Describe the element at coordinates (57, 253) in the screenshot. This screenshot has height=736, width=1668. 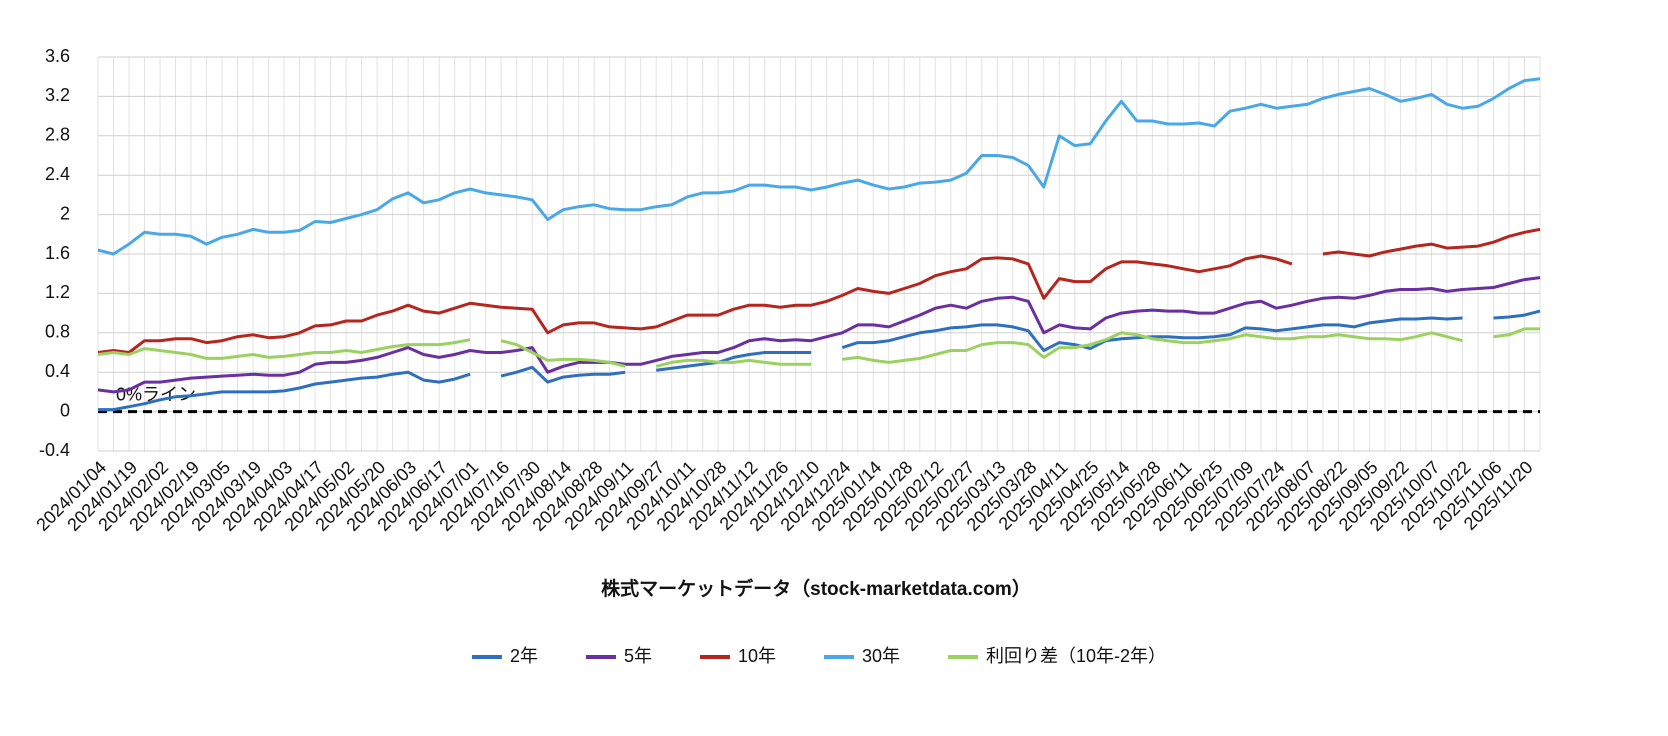
I see `y-tick-label: 1.6` at that location.